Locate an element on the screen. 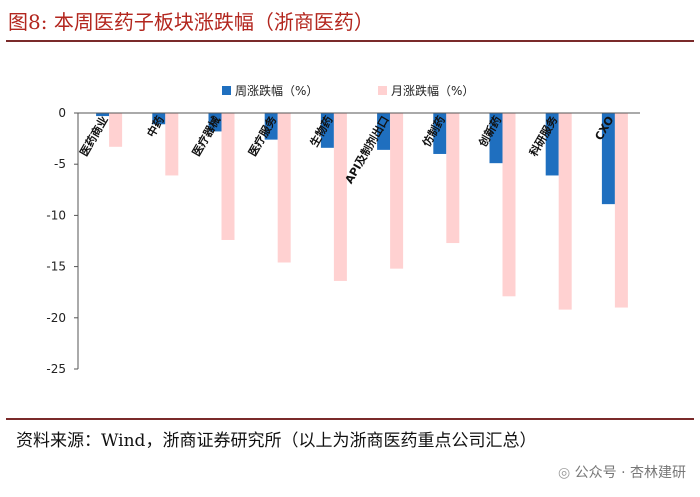 The height and width of the screenshot is (497, 700). footer-rule is located at coordinates (350, 419).